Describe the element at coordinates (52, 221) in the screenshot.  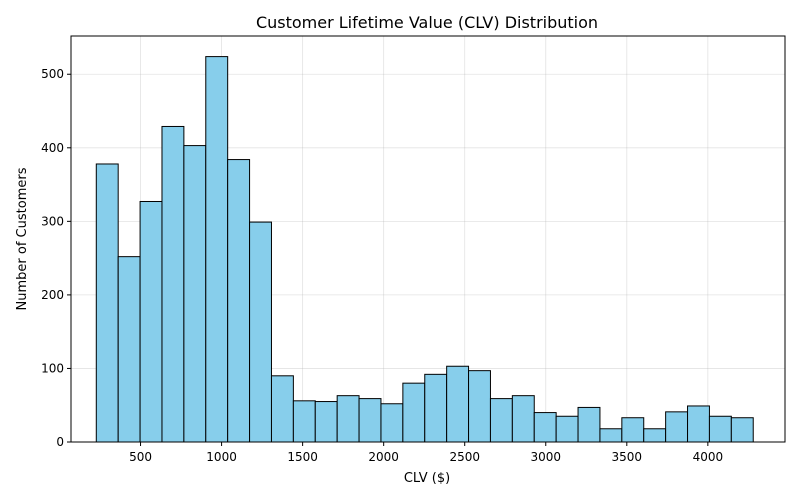
I see `y-tick-label: 300` at that location.